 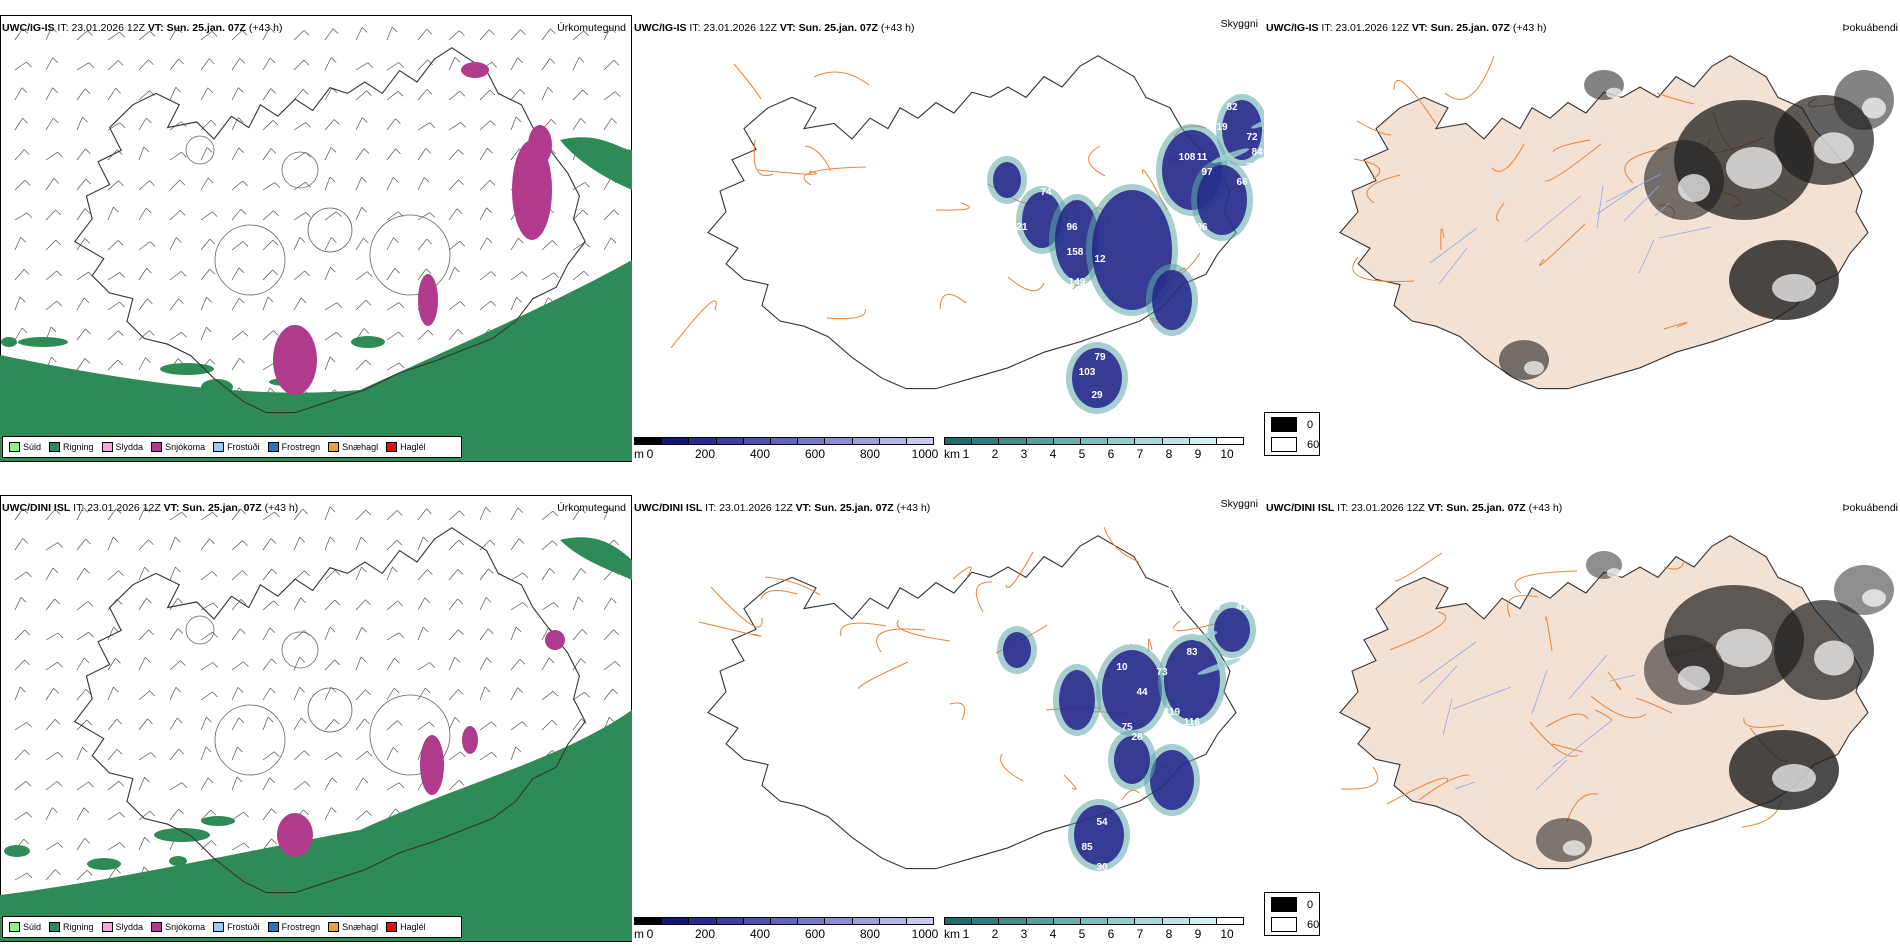 I want to click on fog-index-area, so click(x=1696, y=225).